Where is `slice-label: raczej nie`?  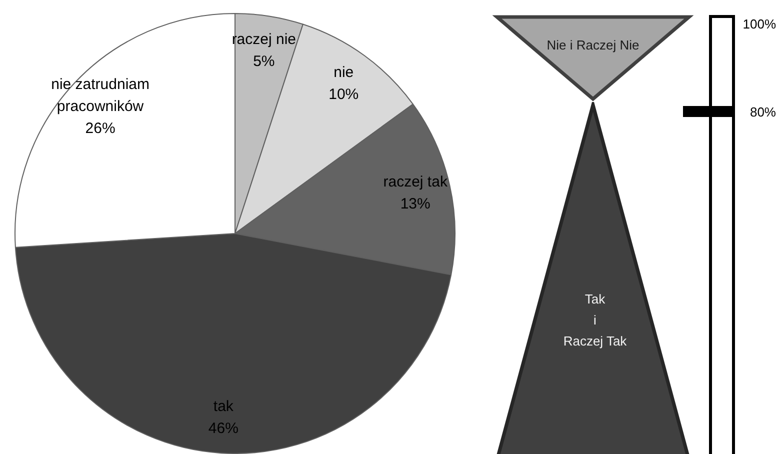
slice-label: raczej nie is located at coordinates (264, 39).